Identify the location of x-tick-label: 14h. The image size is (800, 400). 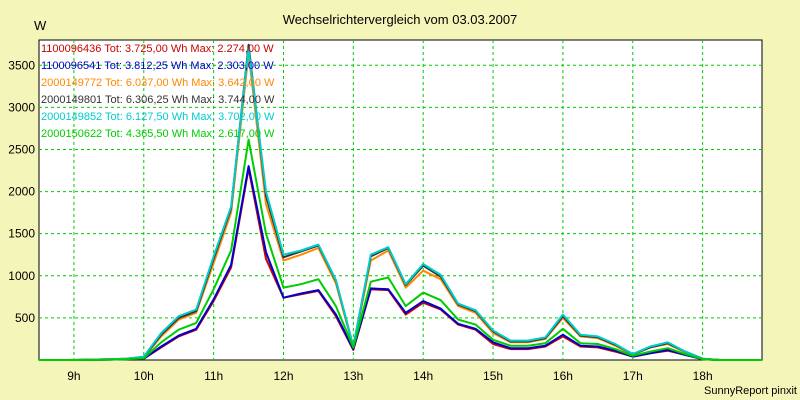
(423, 376).